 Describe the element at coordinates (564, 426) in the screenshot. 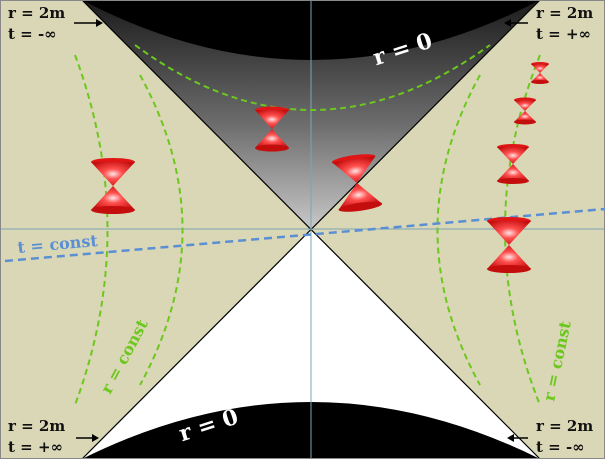

I see `label-bottom-right-r: r = 2m` at that location.